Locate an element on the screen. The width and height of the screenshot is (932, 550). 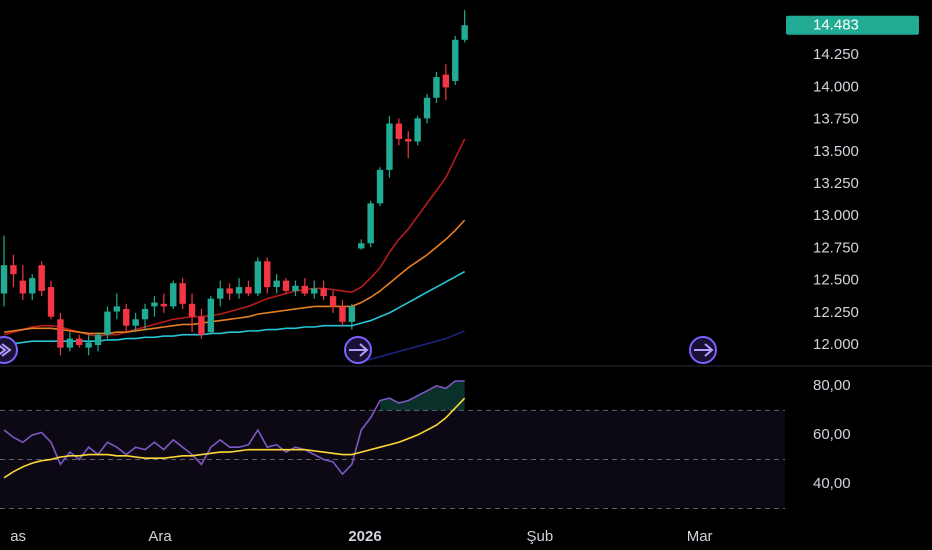
y-tick-label: 40,00 is located at coordinates (832, 483).